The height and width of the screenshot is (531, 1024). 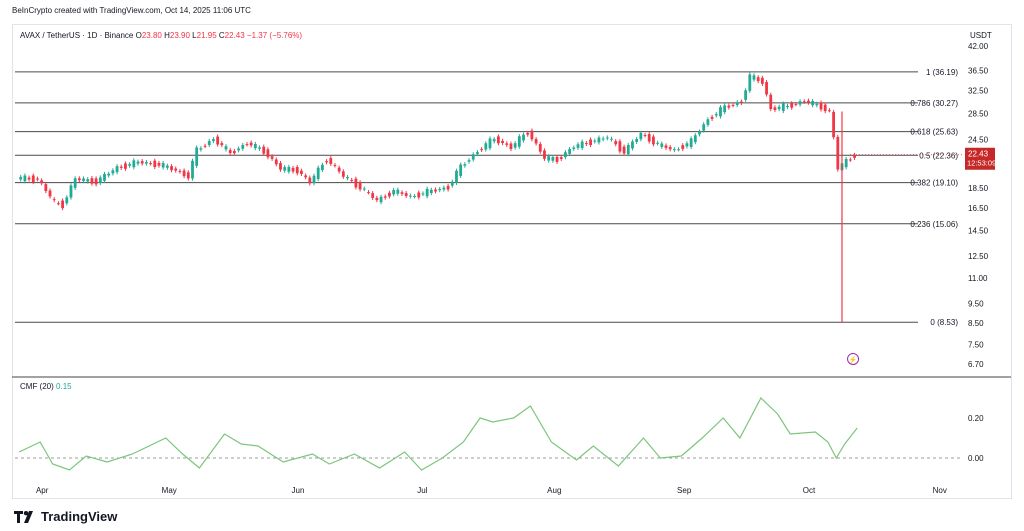 I want to click on cmf-pane: 0.20 0.00, so click(x=499, y=434).